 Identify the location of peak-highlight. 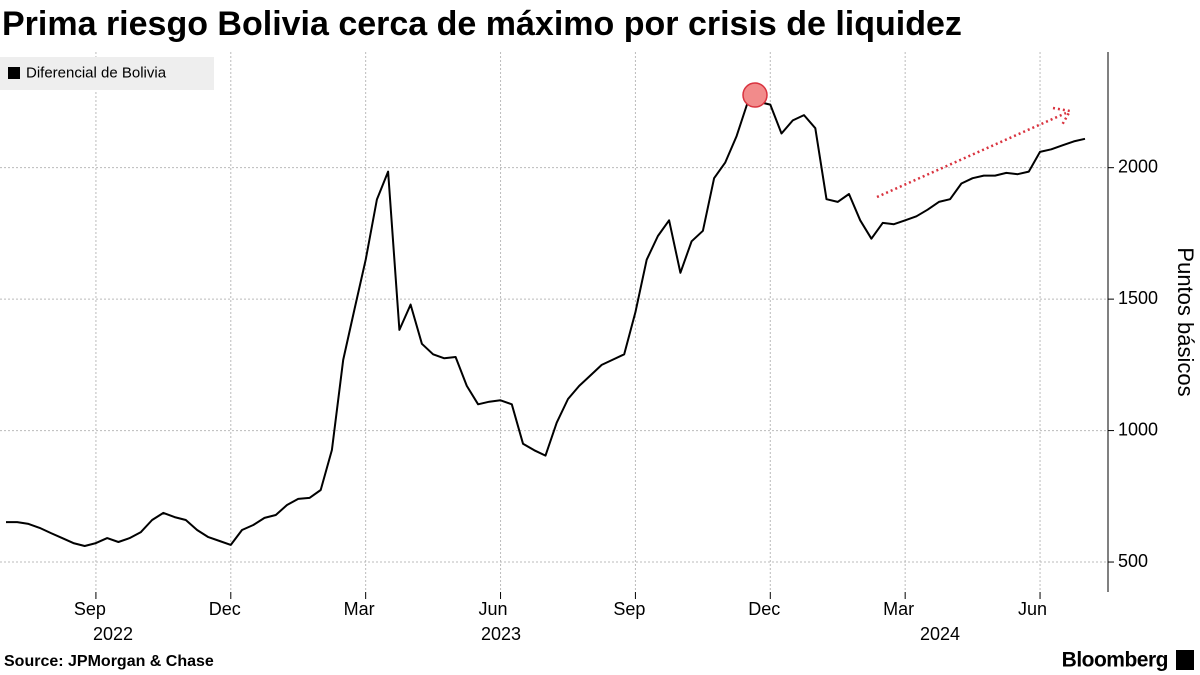
(755, 95).